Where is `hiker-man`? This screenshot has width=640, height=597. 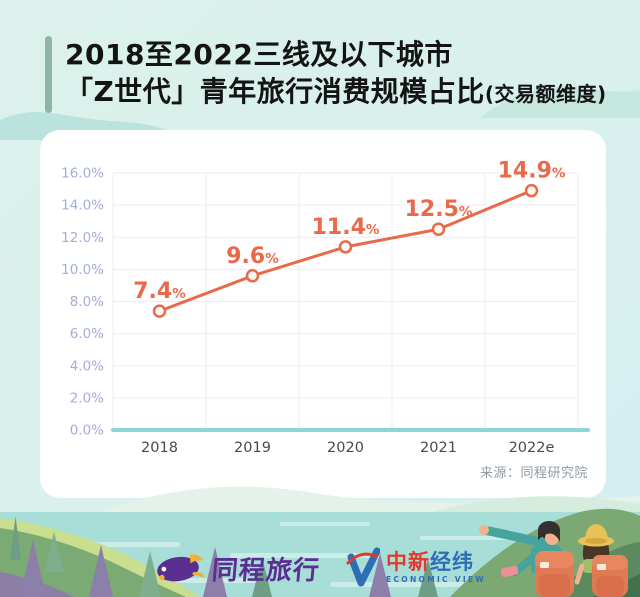
hiker-man is located at coordinates (526, 559).